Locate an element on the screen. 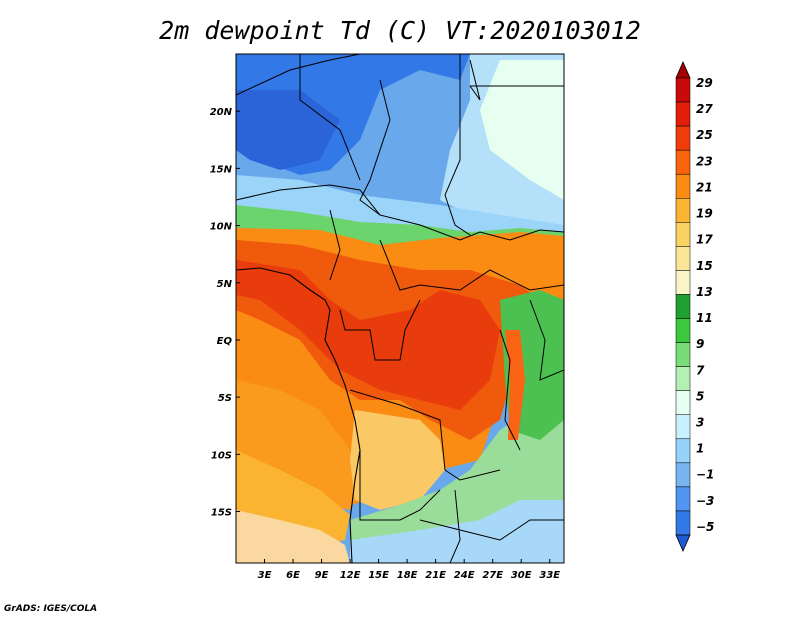  colorbar-label: 25 is located at coordinates (704, 135).